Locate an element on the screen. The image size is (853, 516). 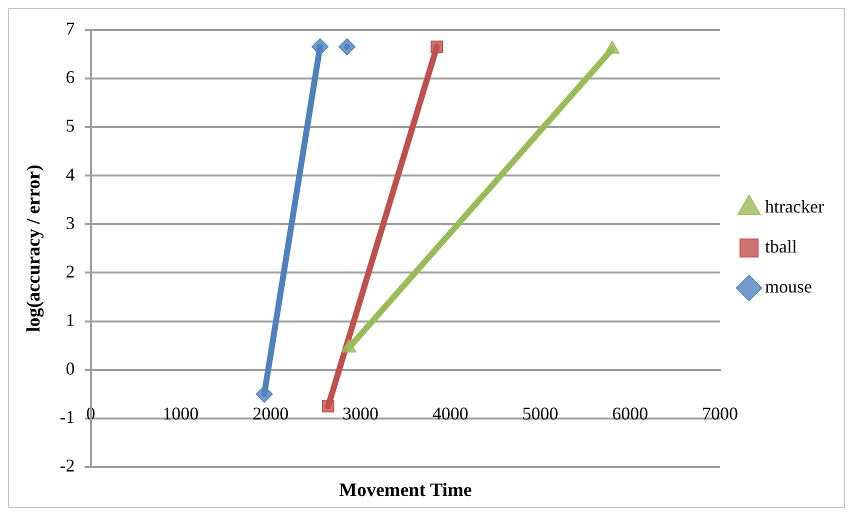
x-tick-label: 2000 is located at coordinates (270, 413).